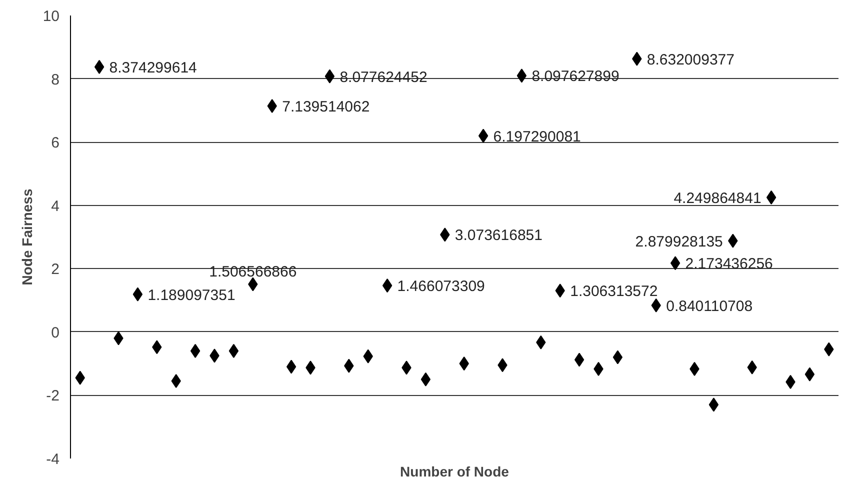 This screenshot has width=868, height=498. I want to click on y-tick-label: 6, so click(55, 143).